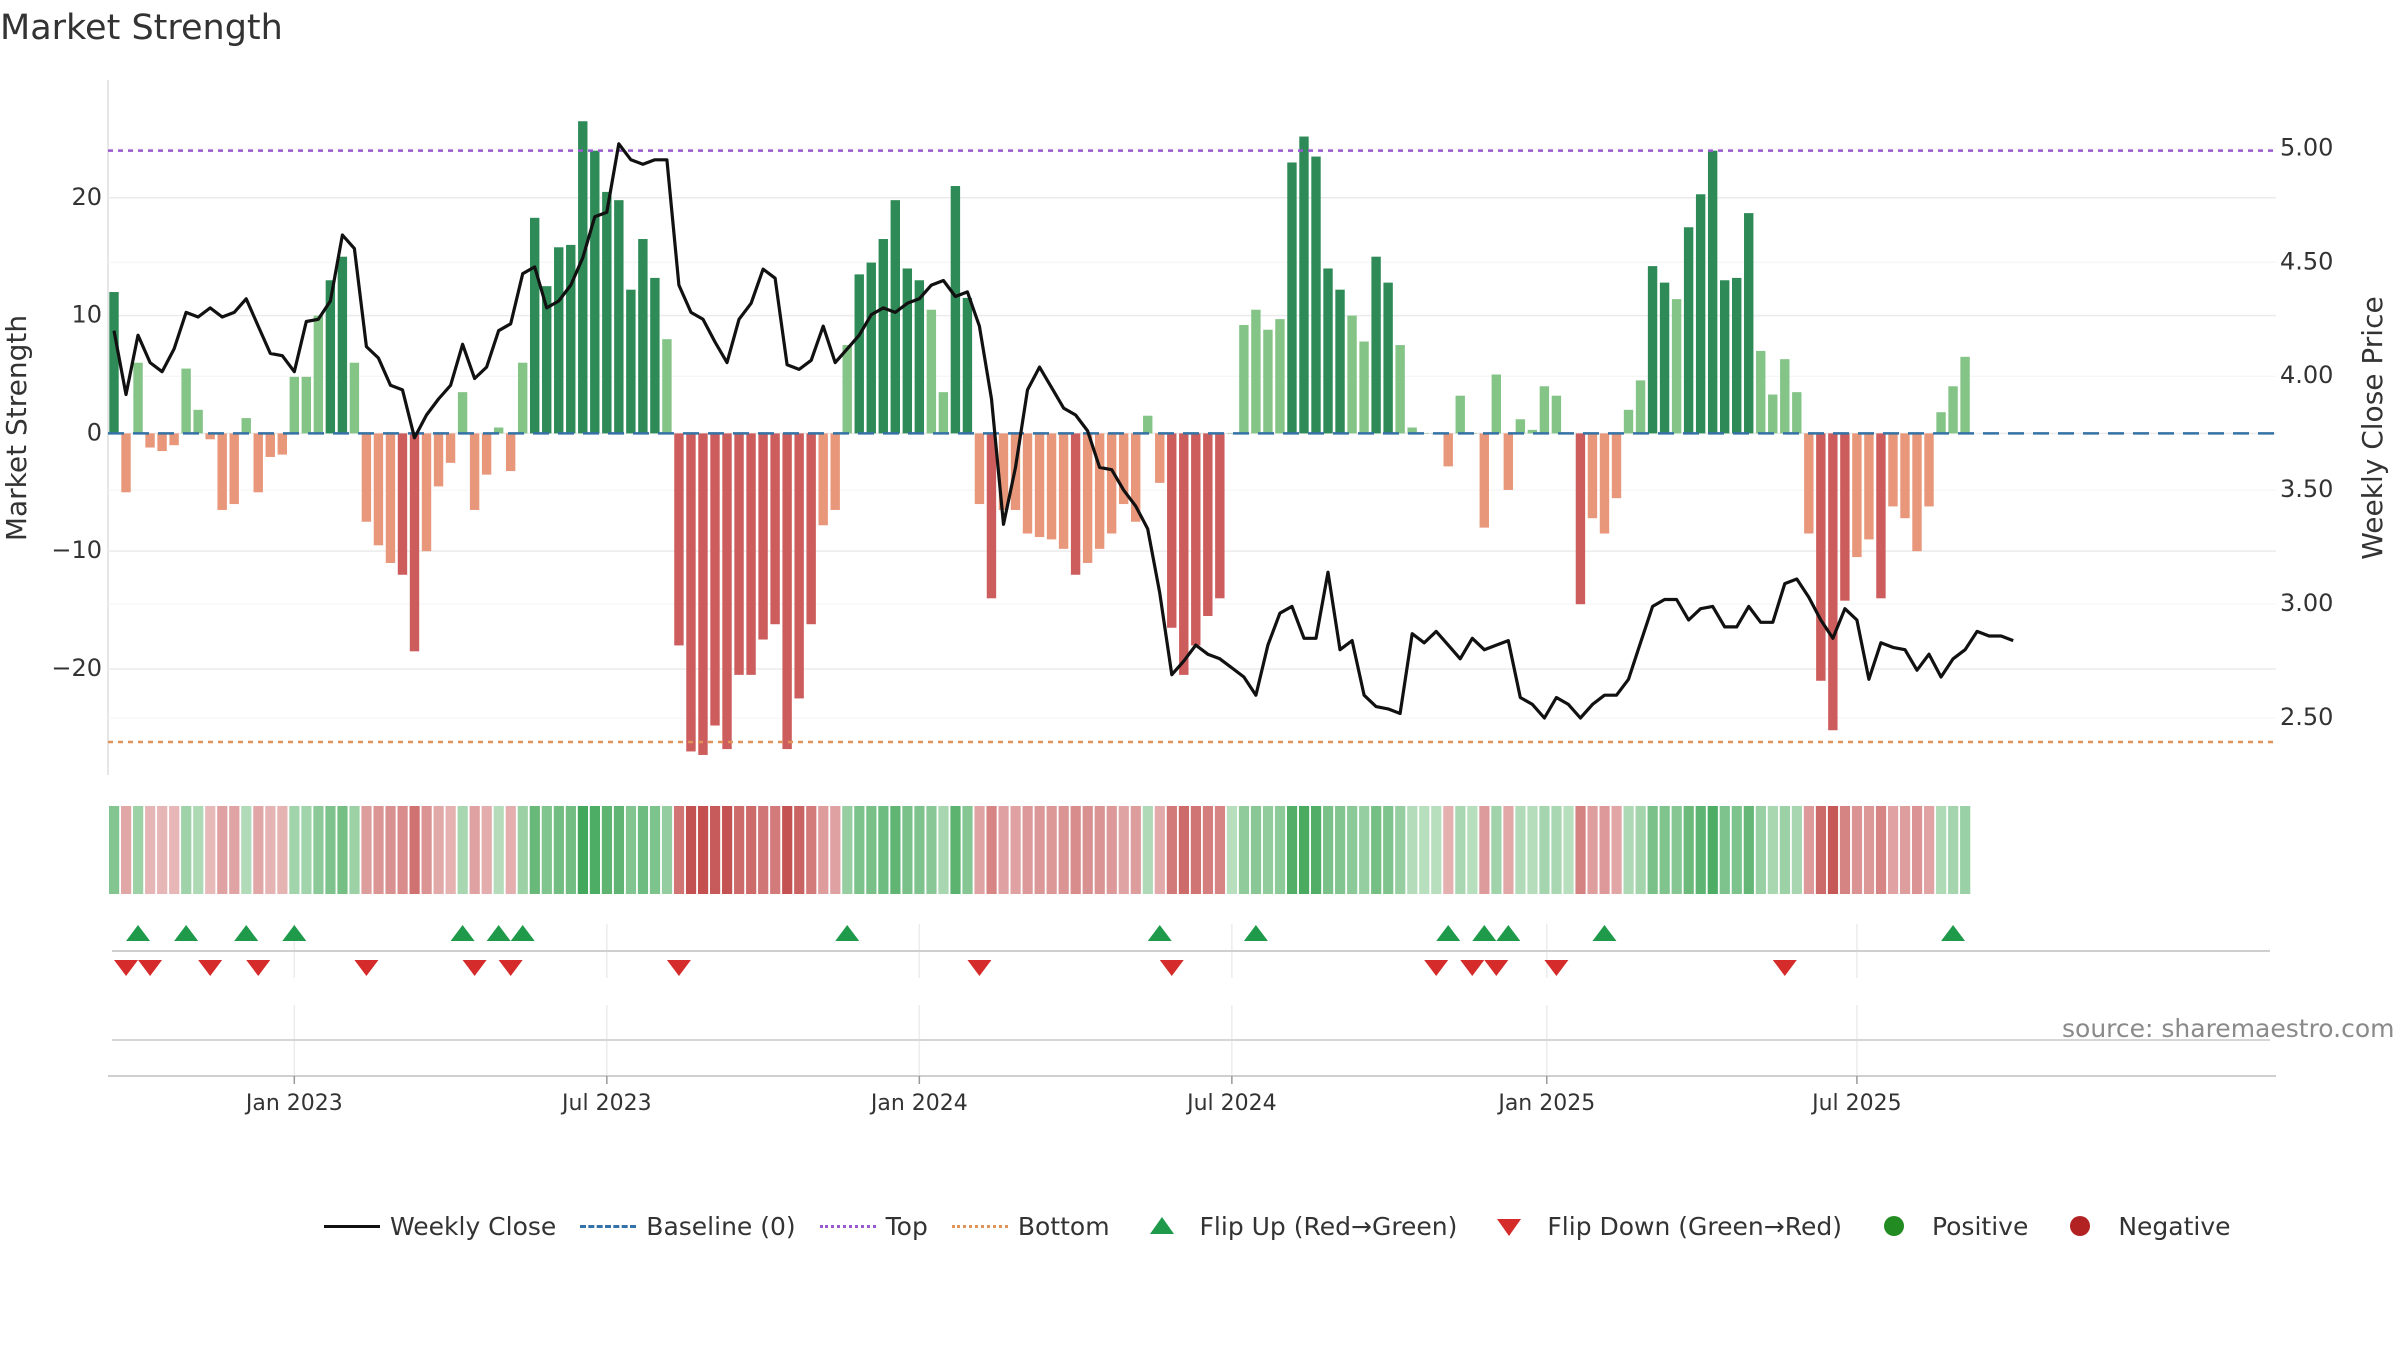  Describe the element at coordinates (1660, 1226) in the screenshot. I see `legend-item-flip-down: Flip Down (Green→Red)` at that location.